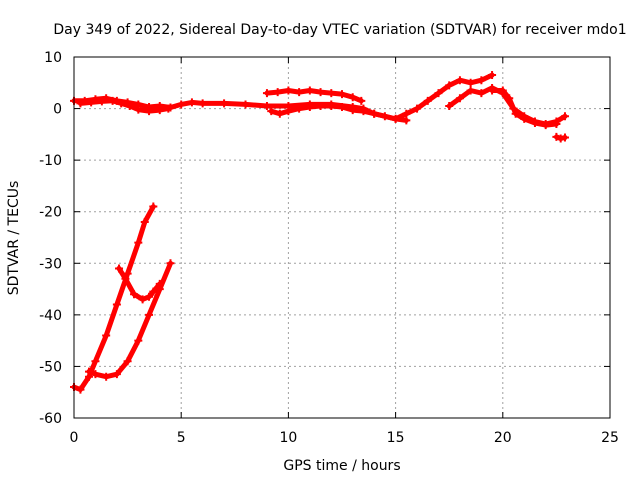 This screenshot has width=640, height=480. Describe the element at coordinates (50, 419) in the screenshot. I see `y-tick-label: -60` at that location.